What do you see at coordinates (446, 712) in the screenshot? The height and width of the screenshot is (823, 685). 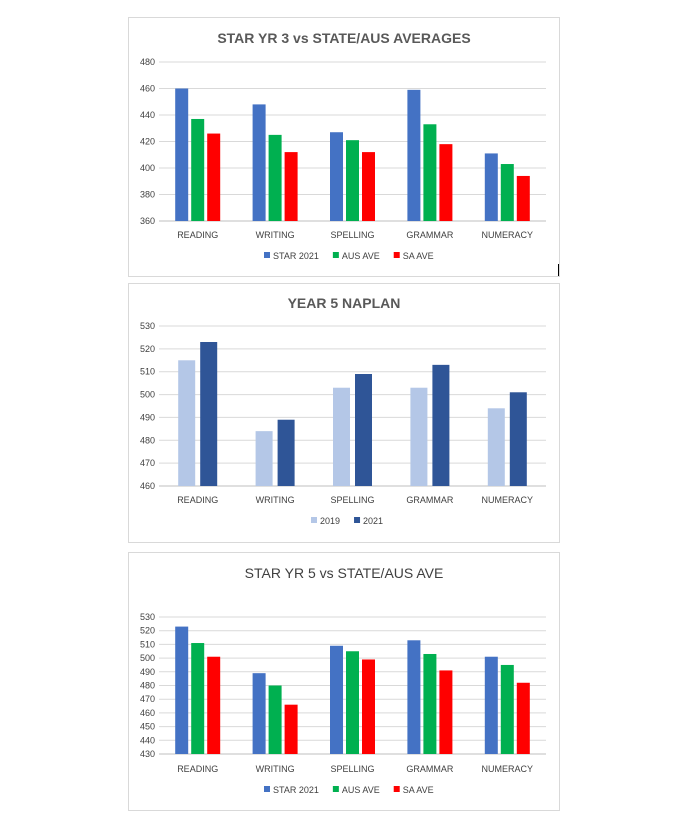 I see `bar-sa-ave-grammar` at bounding box center [446, 712].